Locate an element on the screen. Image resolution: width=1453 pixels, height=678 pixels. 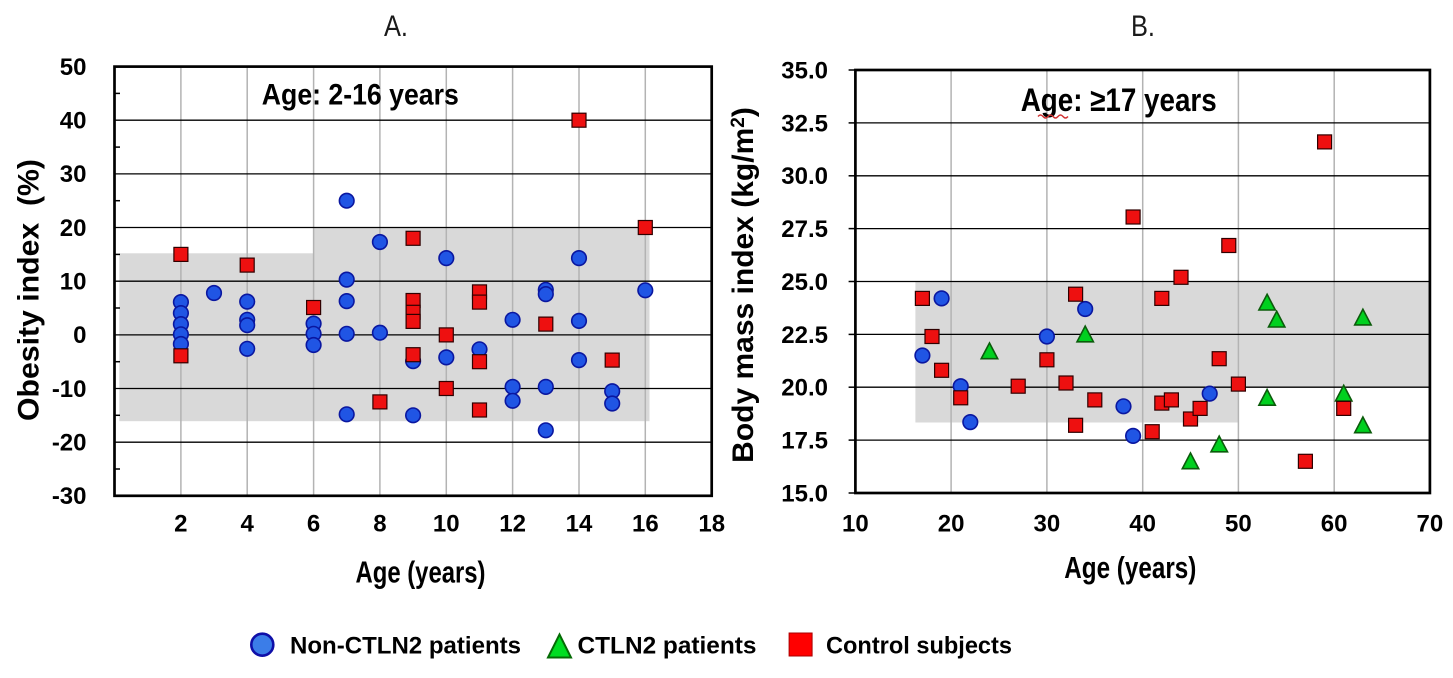
svg-text: CTLN2 patients is located at coordinates (667, 646).